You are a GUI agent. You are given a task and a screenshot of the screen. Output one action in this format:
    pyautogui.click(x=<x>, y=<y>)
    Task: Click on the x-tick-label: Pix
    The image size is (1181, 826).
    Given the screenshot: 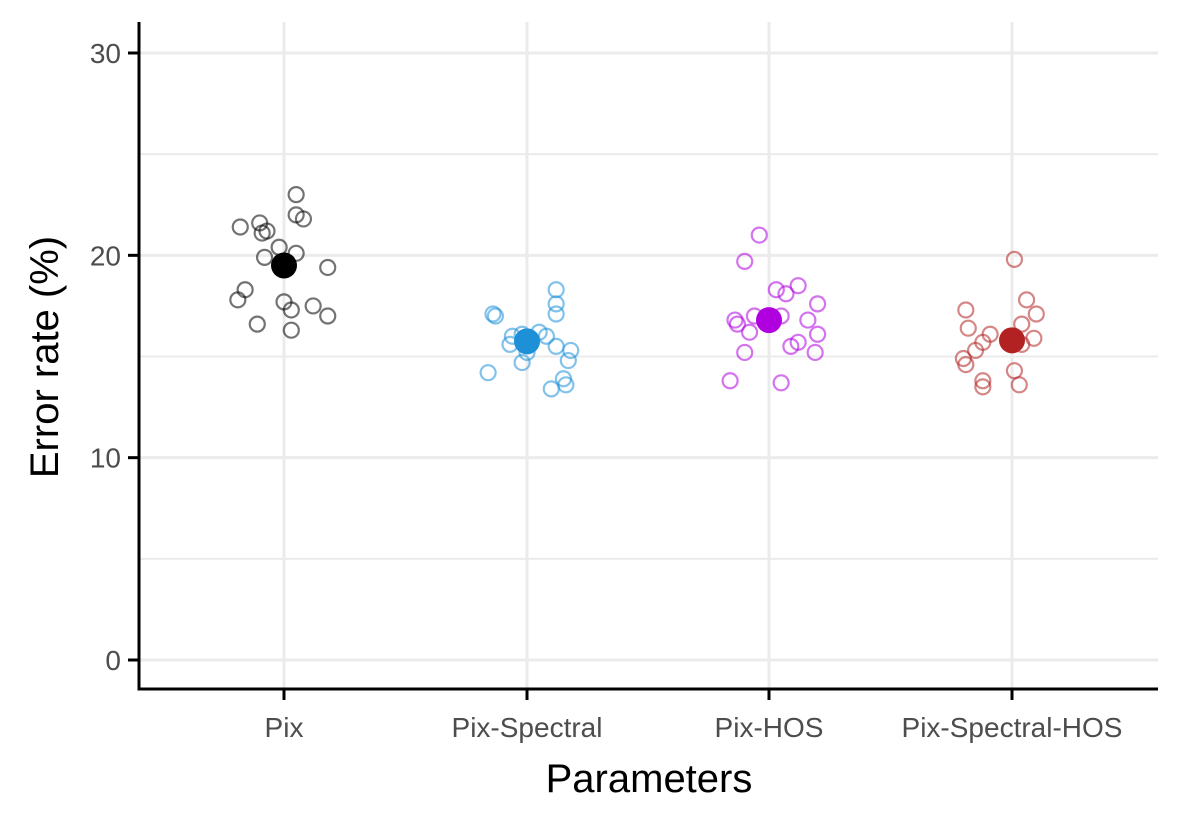 What is the action you would take?
    pyautogui.click(x=284, y=727)
    